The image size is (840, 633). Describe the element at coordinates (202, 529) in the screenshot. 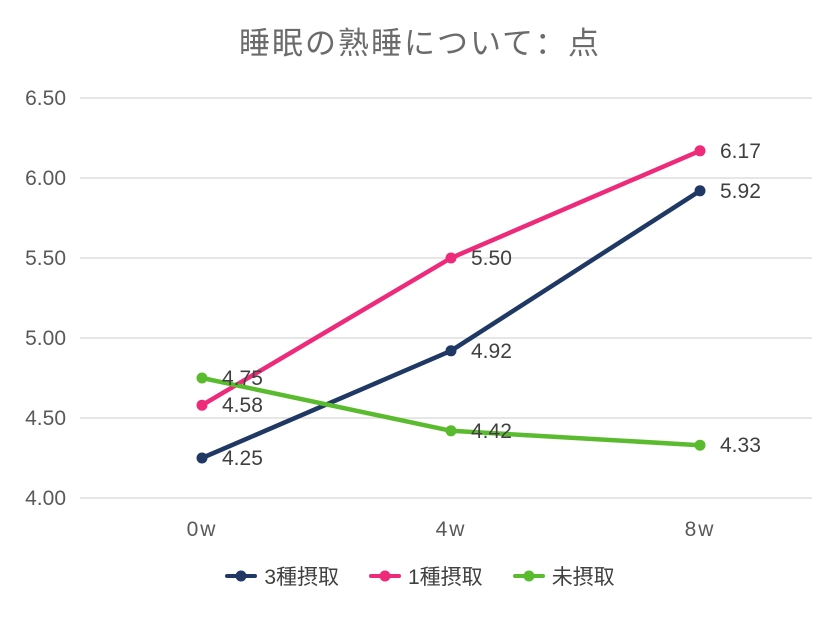

I see `x-tick-label: 0w` at that location.